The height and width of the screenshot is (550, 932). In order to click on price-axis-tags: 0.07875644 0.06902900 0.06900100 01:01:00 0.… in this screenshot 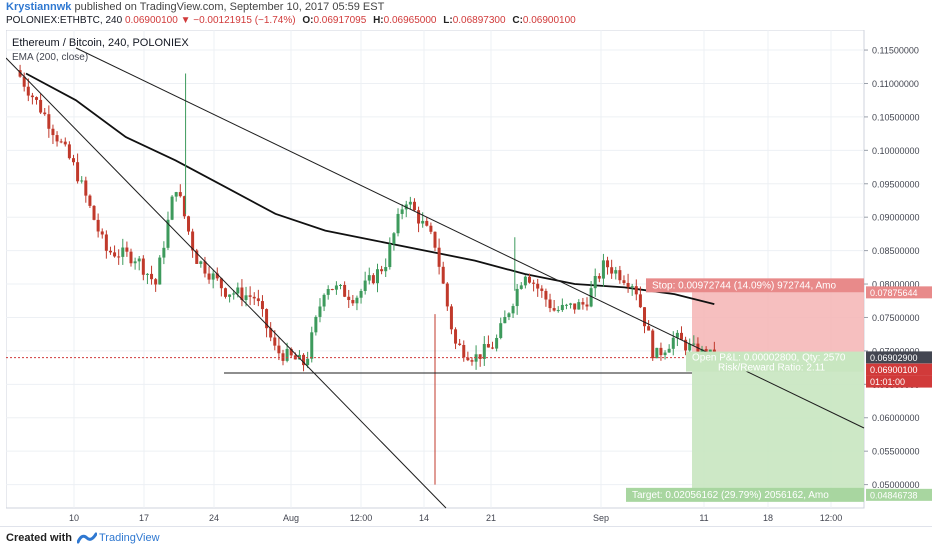, I will do `click(899, 393)`.